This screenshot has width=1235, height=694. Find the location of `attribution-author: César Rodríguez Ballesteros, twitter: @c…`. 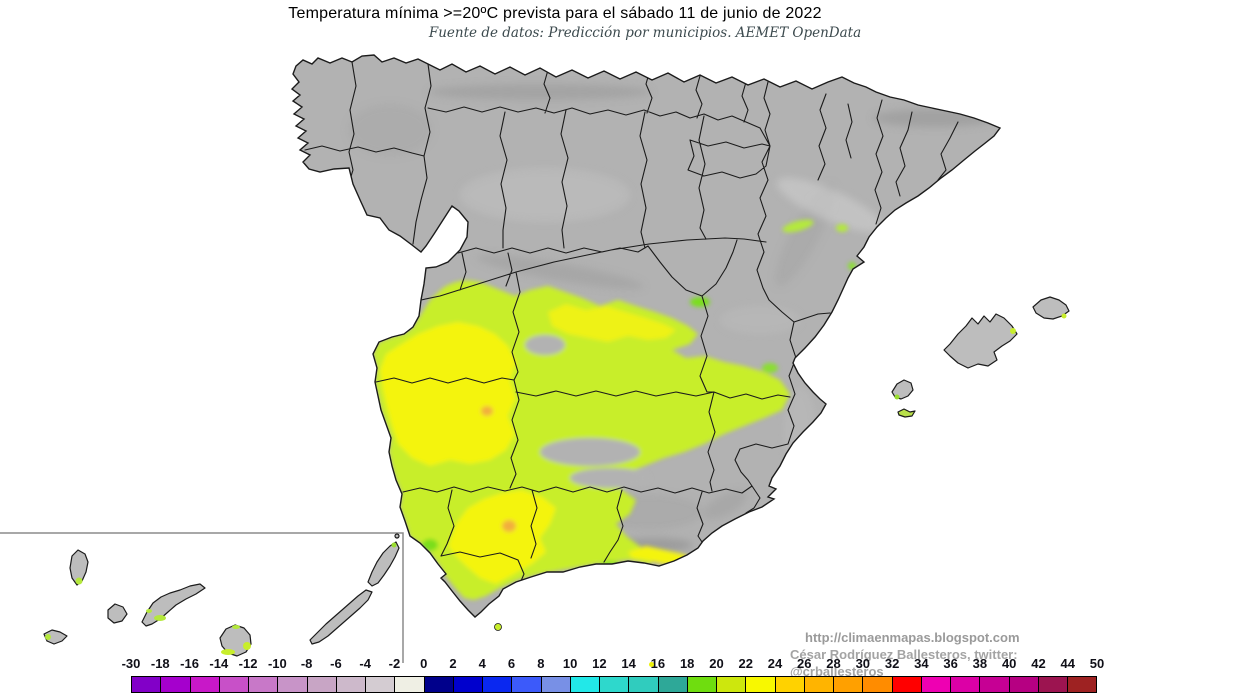

attribution-author: César Rodríguez Ballesteros, twitter: @c… is located at coordinates (904, 663).